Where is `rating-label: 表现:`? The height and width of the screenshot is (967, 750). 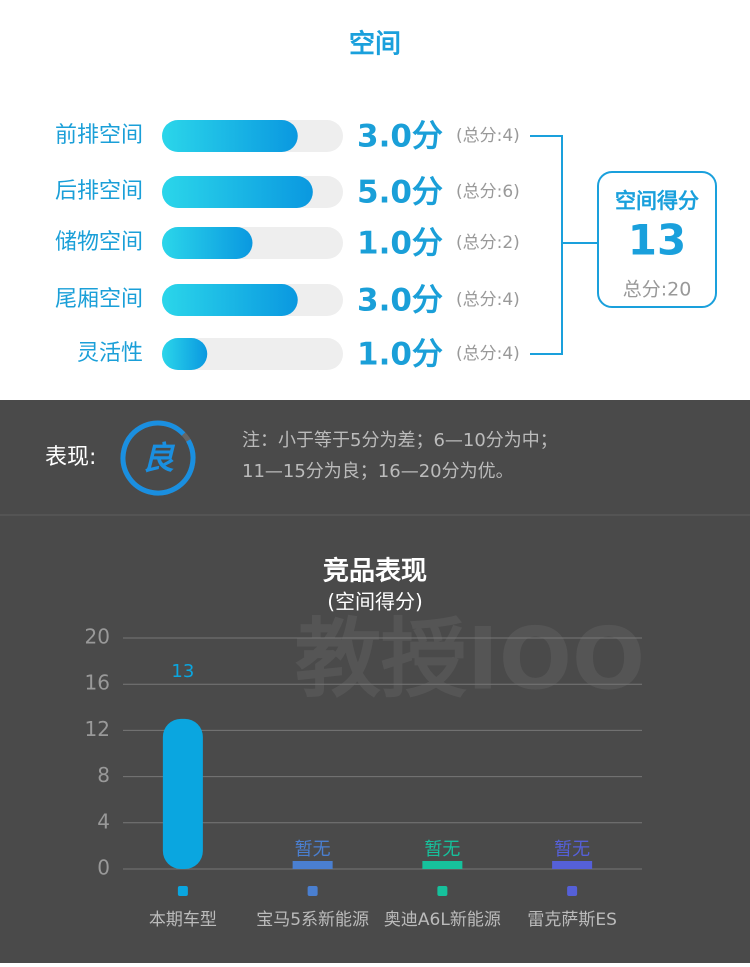 rating-label: 表现: is located at coordinates (70, 457).